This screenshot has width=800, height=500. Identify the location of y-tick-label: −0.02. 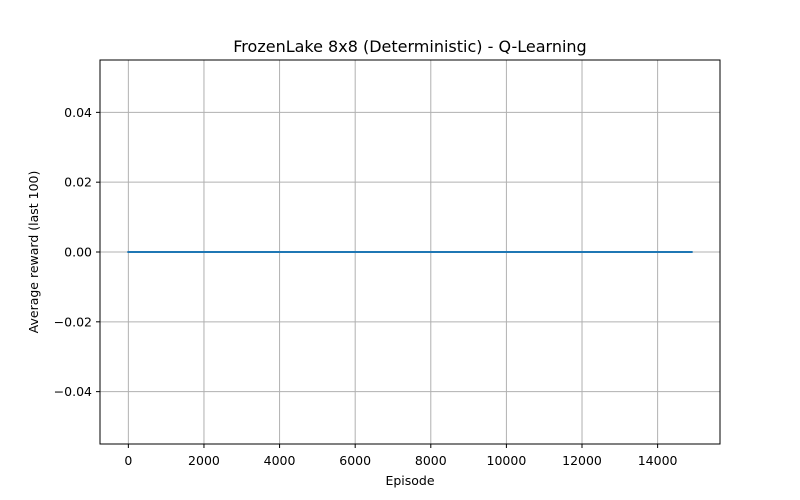
(73, 321).